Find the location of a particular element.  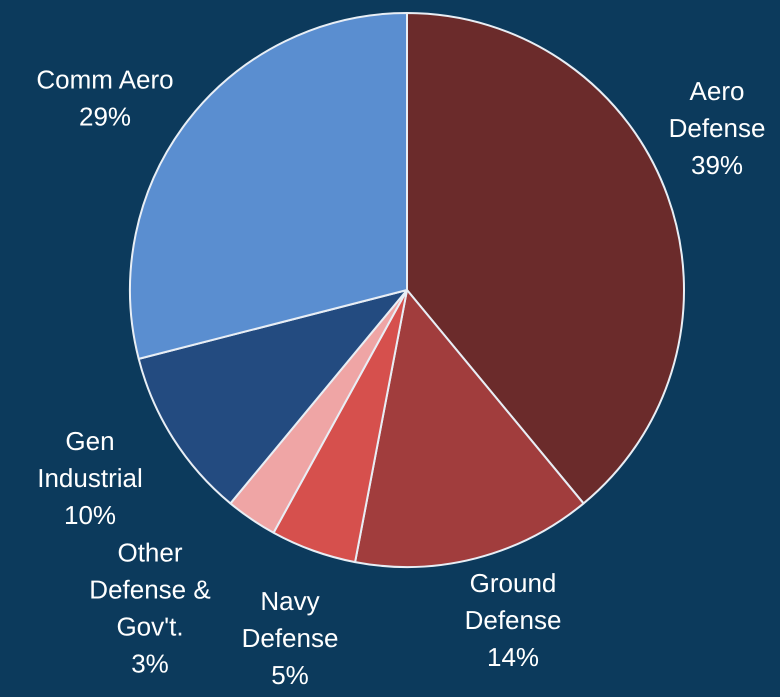

data-label: 14% is located at coordinates (513, 657).